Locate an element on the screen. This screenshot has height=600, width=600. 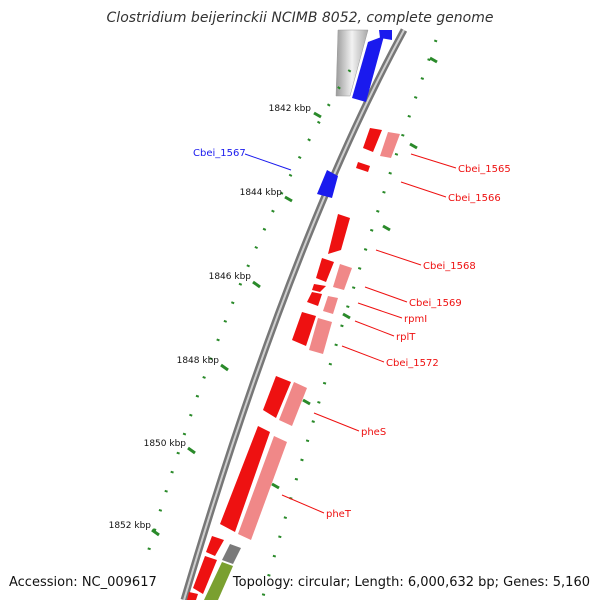
accession-text: Accession: NC_009617 is located at coordinates (83, 582).